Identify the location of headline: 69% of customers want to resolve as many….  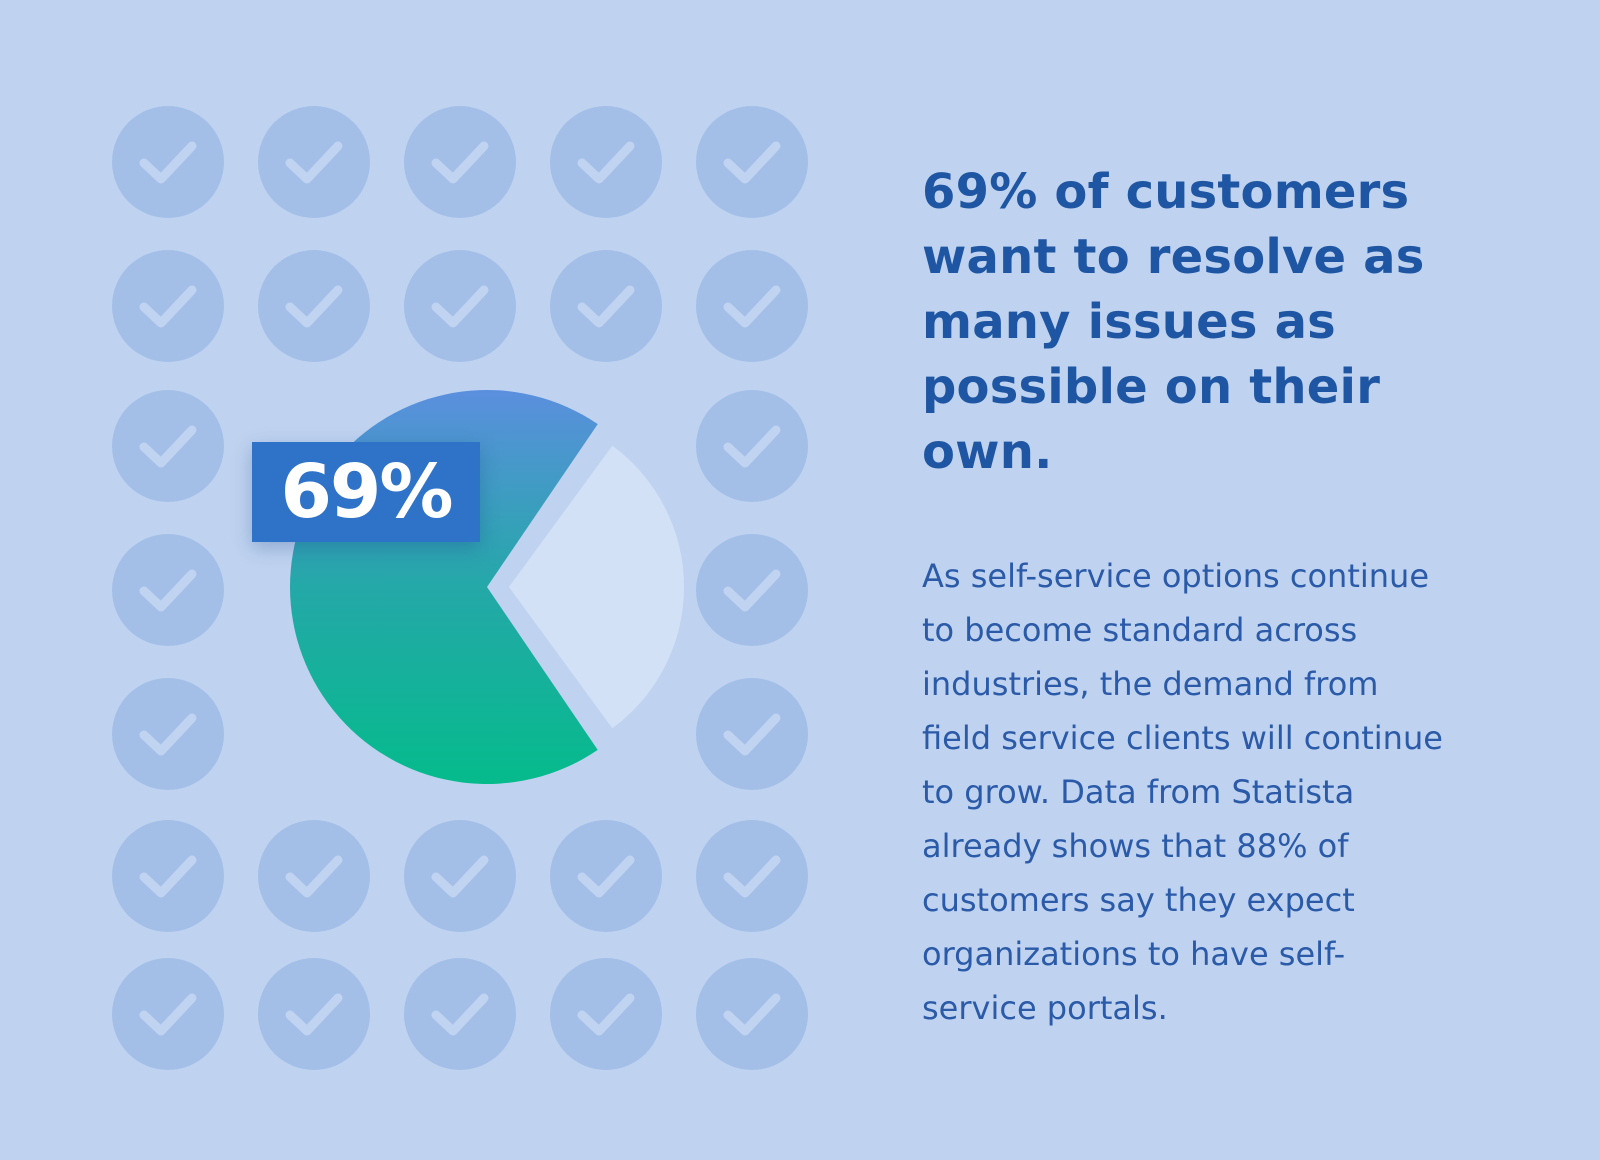
(1232, 322).